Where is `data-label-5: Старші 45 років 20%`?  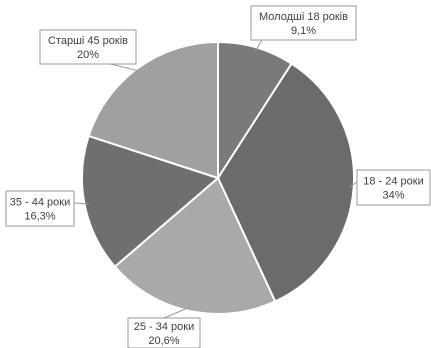 data-label-5: Старші 45 років 20% is located at coordinates (88, 47).